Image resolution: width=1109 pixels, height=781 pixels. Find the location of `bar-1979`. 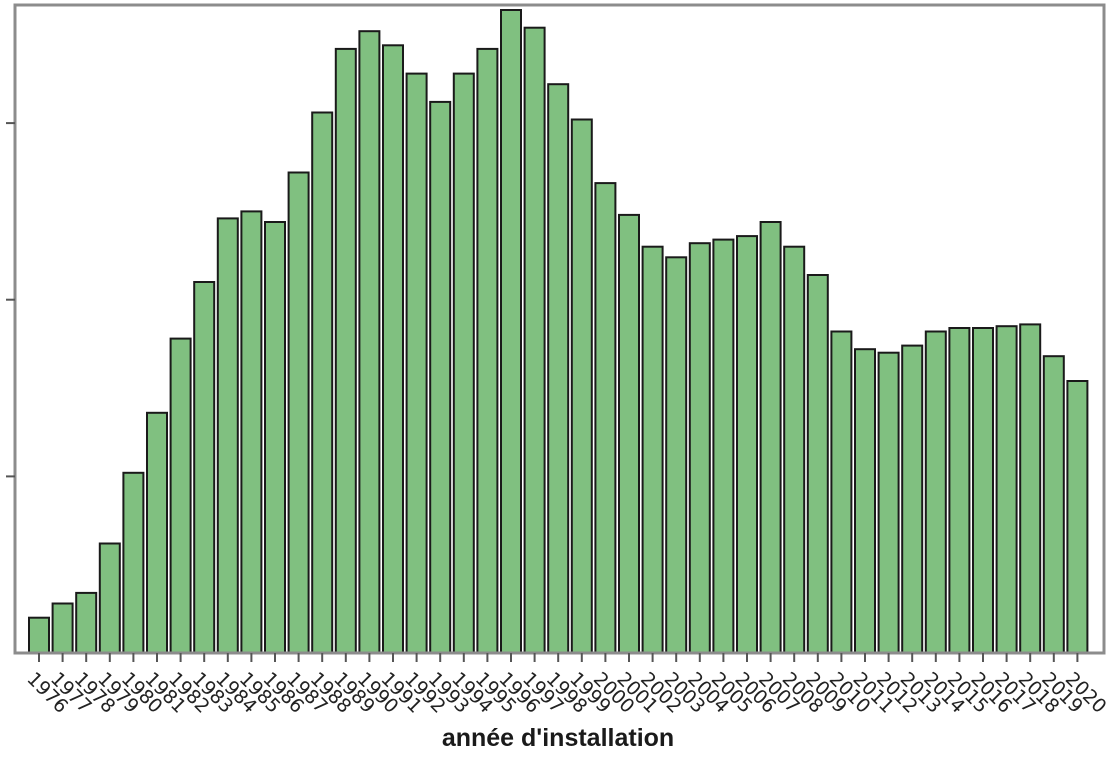

bar-1979 is located at coordinates (109, 598).